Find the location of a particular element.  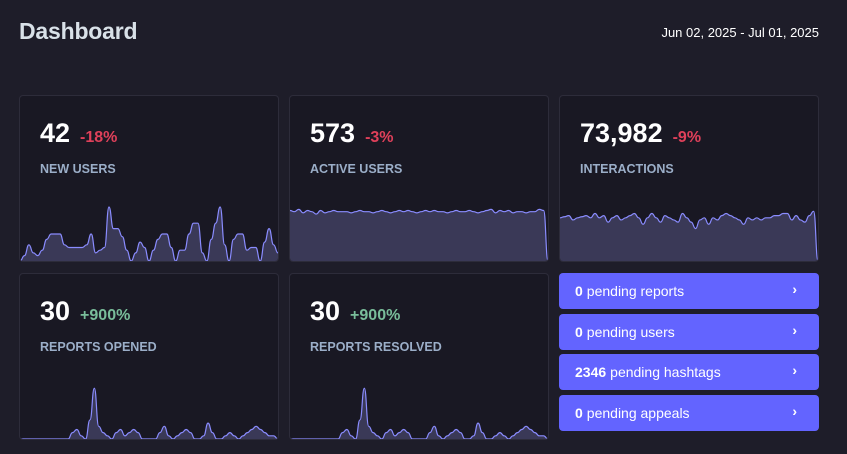

metric-value: 73,982 is located at coordinates (621, 133).